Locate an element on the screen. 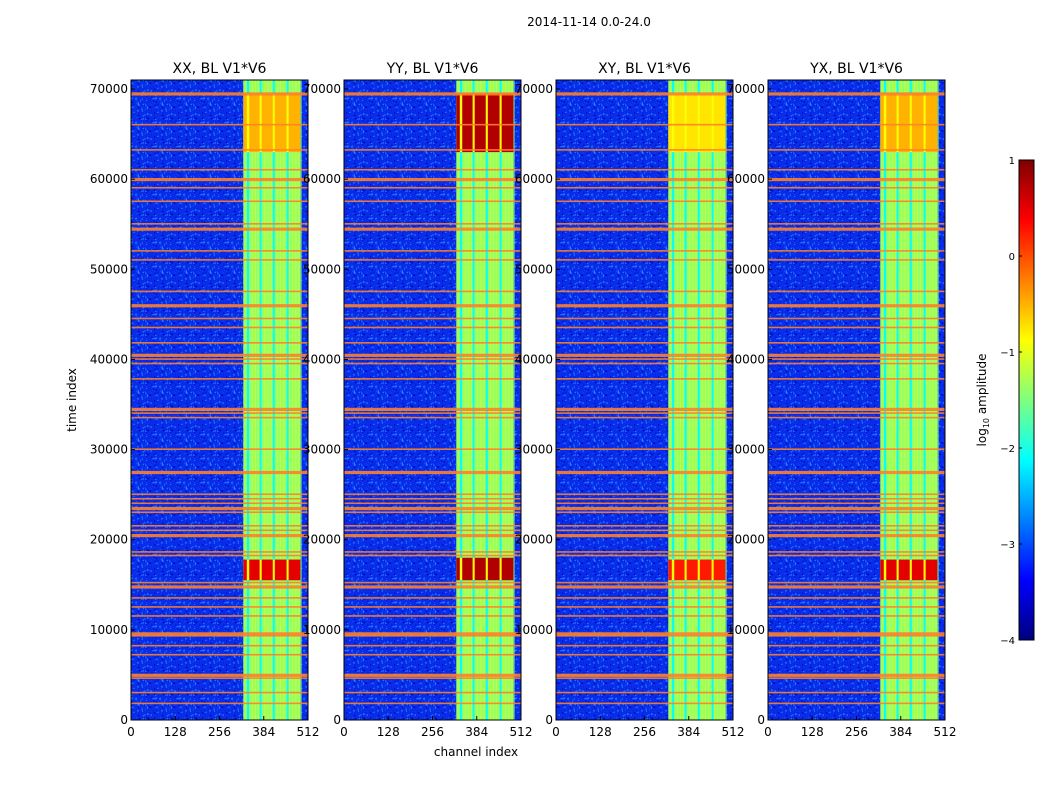 The height and width of the screenshot is (800, 1050). x-tick-label: 0 is located at coordinates (344, 732).